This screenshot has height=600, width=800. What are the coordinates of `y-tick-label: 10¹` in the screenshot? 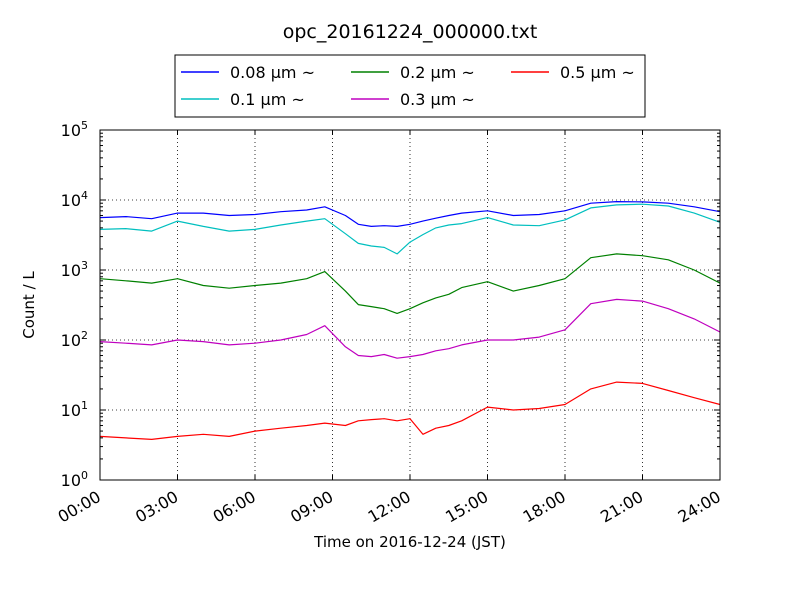 It's located at (74, 409).